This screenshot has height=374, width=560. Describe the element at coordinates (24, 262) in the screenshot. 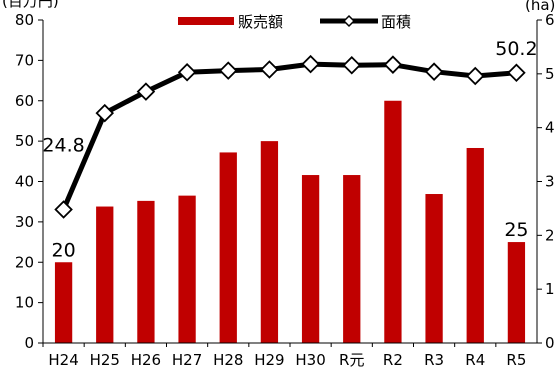

I see `left-tick-label: 20` at that location.